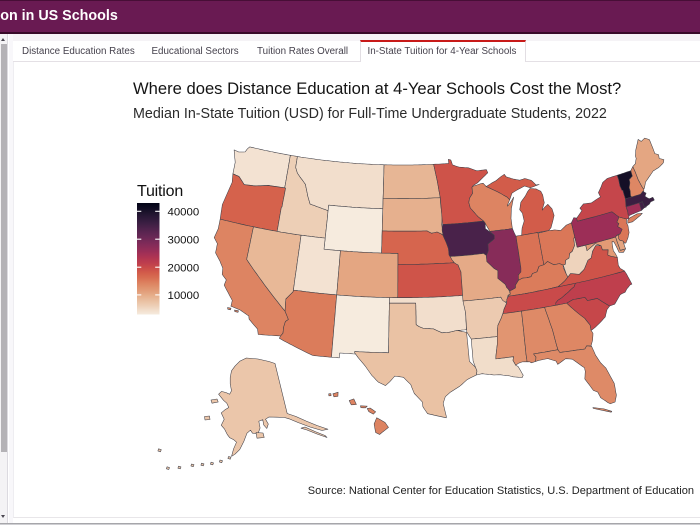 This screenshot has height=525, width=700. What do you see at coordinates (184, 296) in the screenshot?
I see `svg-text: 10000` at bounding box center [184, 296].